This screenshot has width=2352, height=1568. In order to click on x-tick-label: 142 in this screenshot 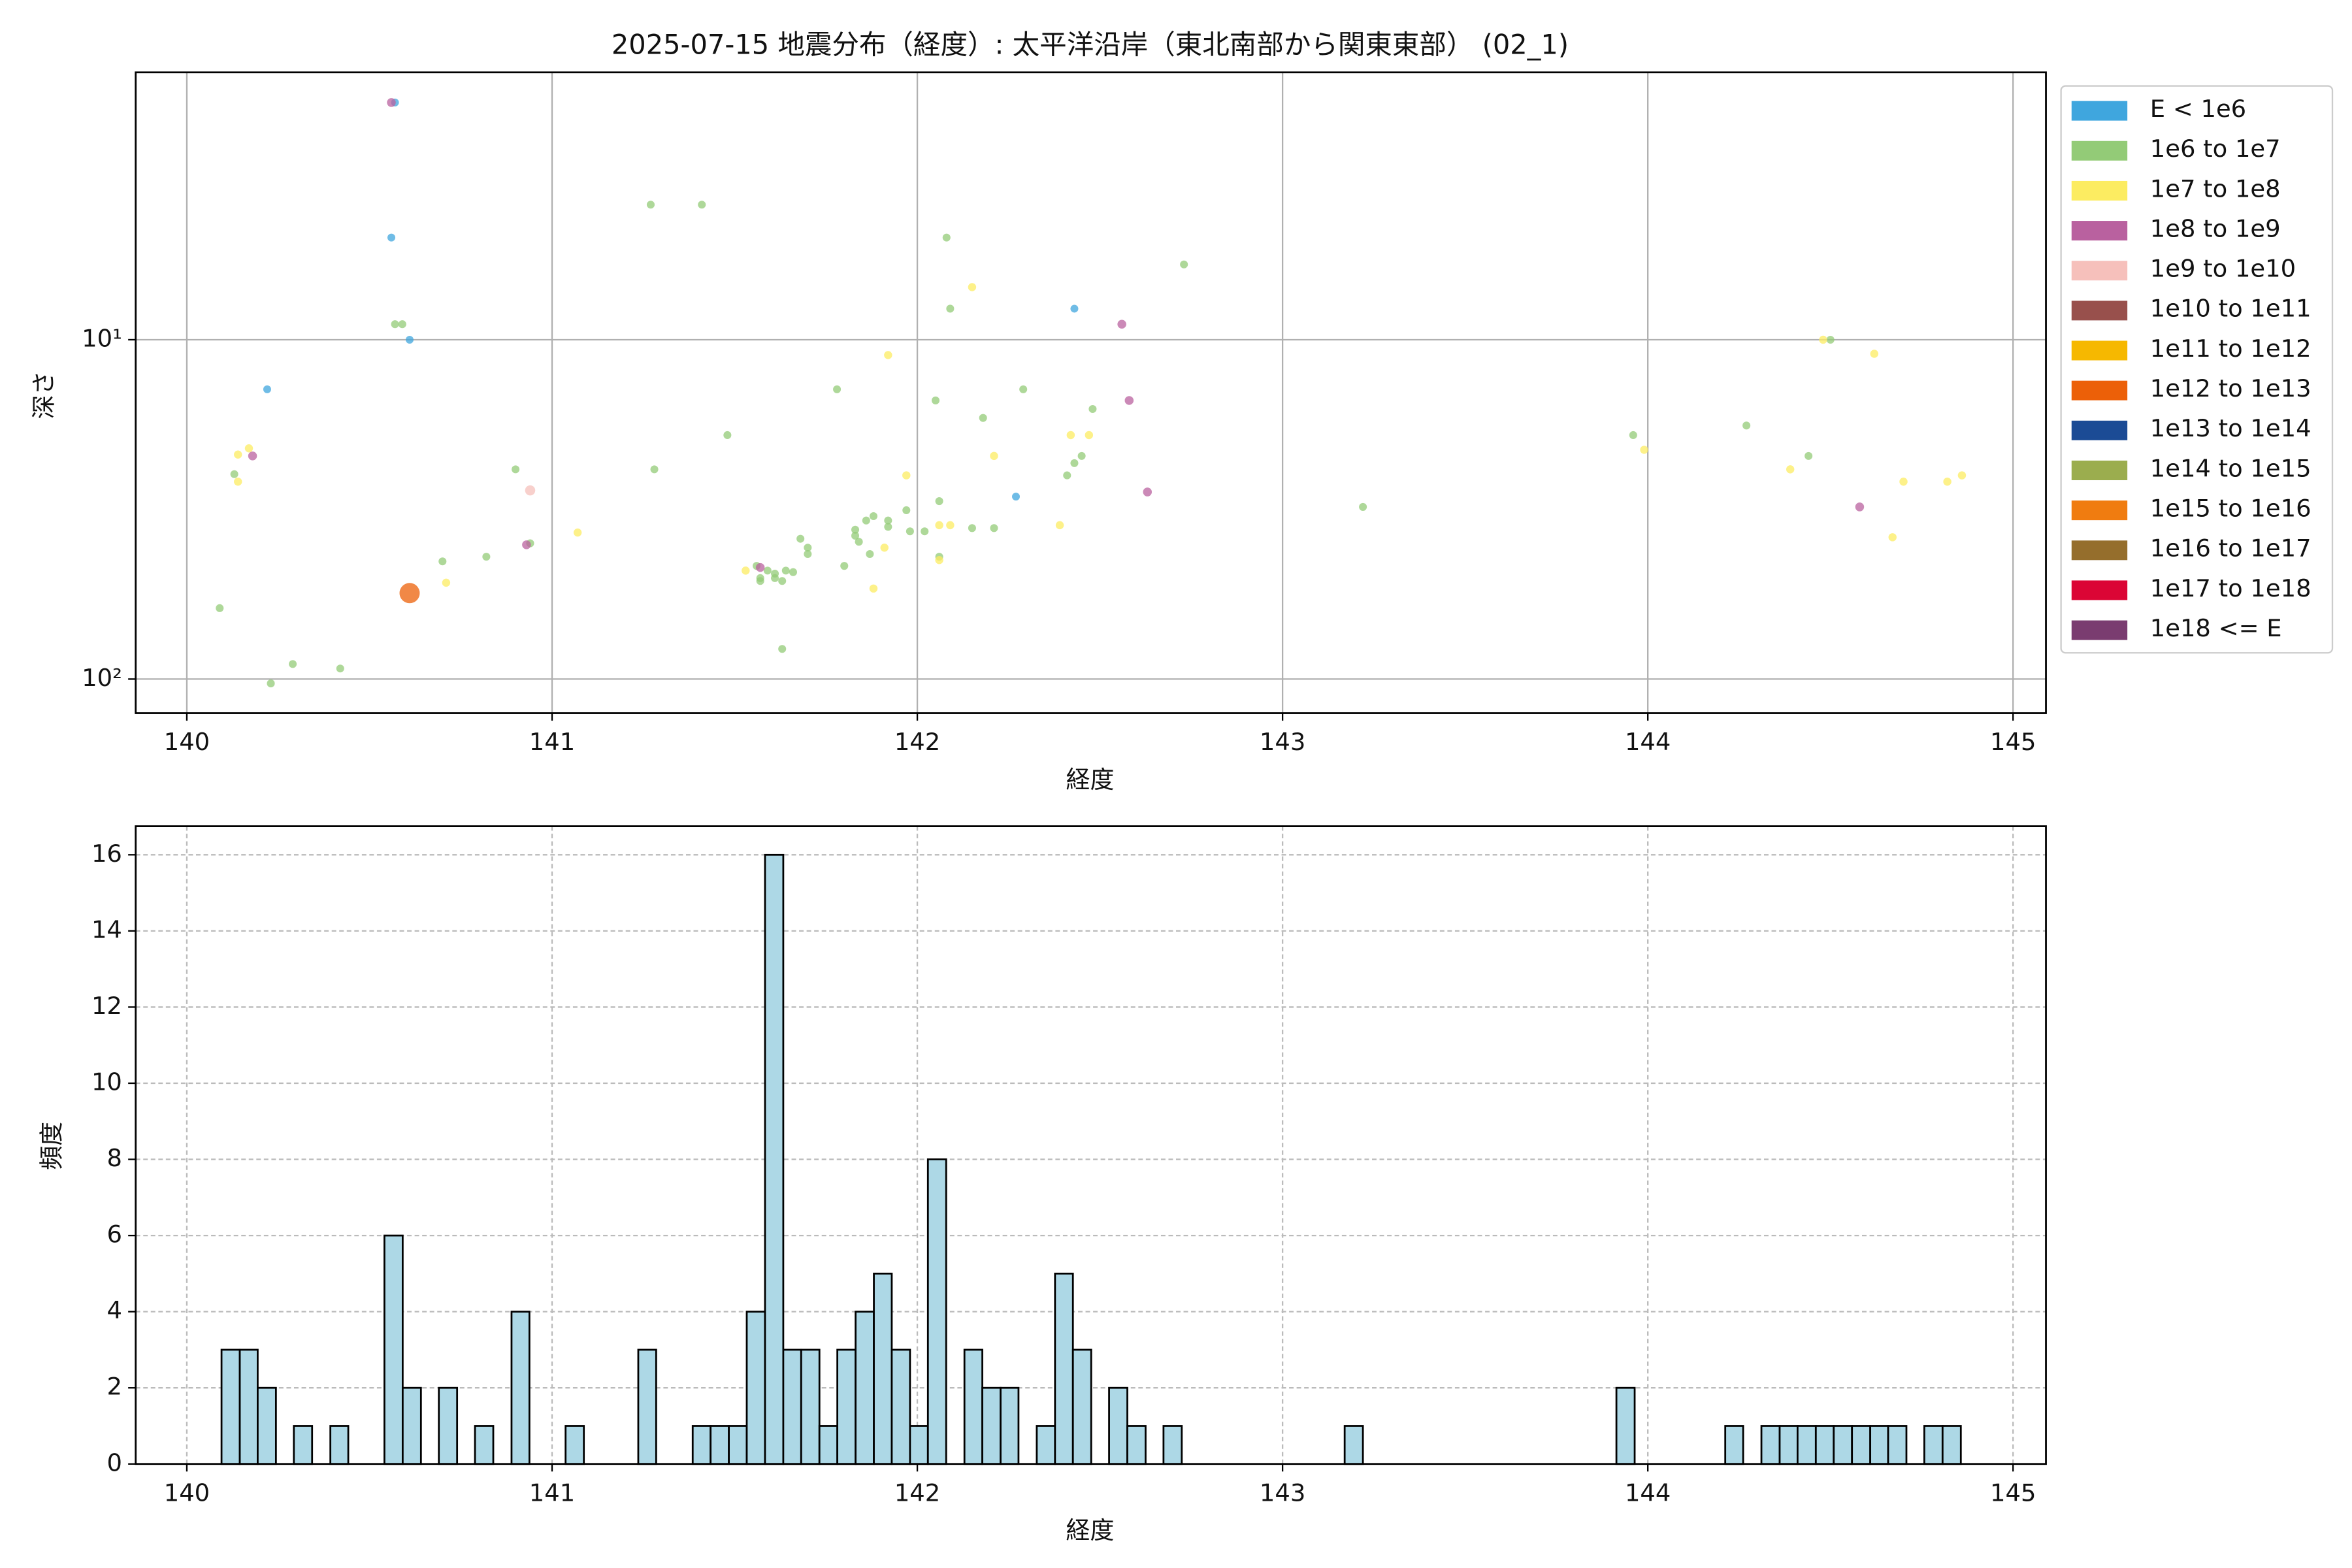, I will do `click(917, 742)`.